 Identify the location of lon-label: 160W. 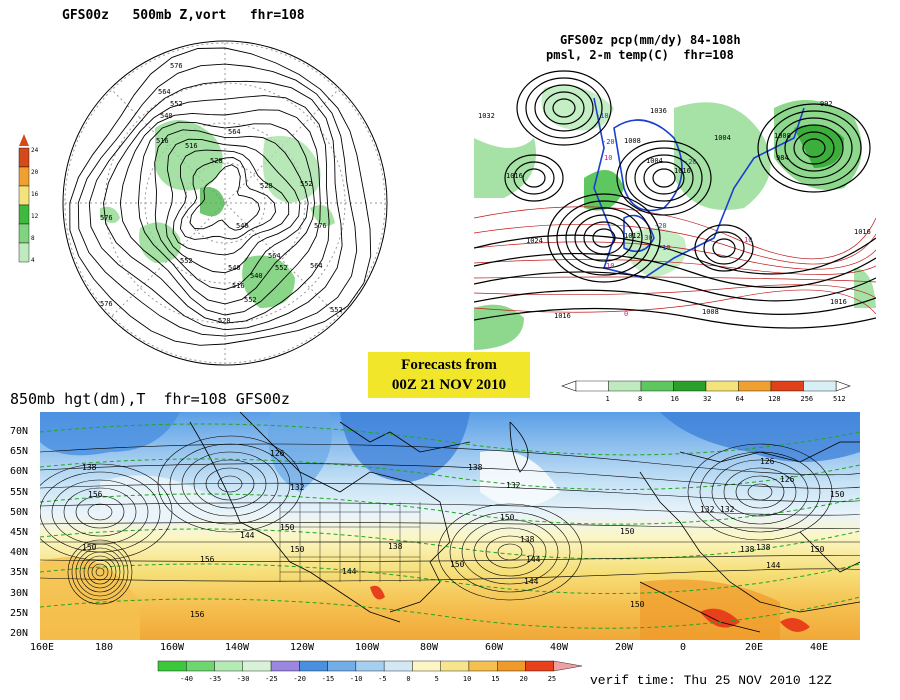
(172, 647).